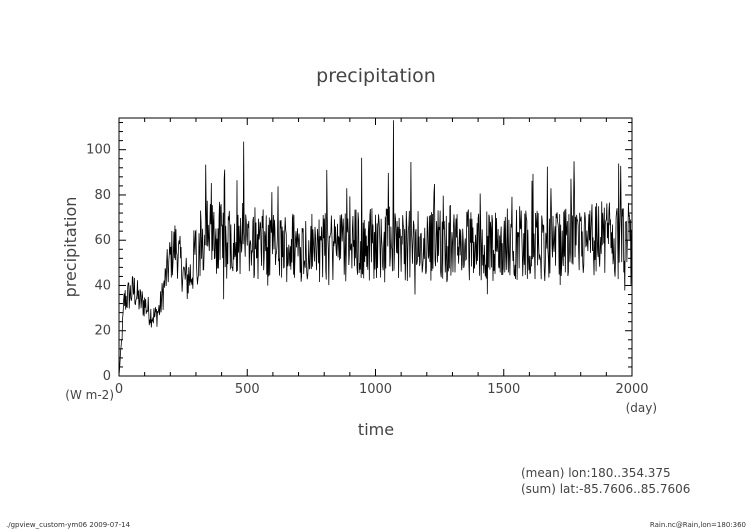 This screenshot has width=752, height=532. Describe the element at coordinates (596, 473) in the screenshot. I see `mean-annotation: (mean) lon:180..354.375` at that location.